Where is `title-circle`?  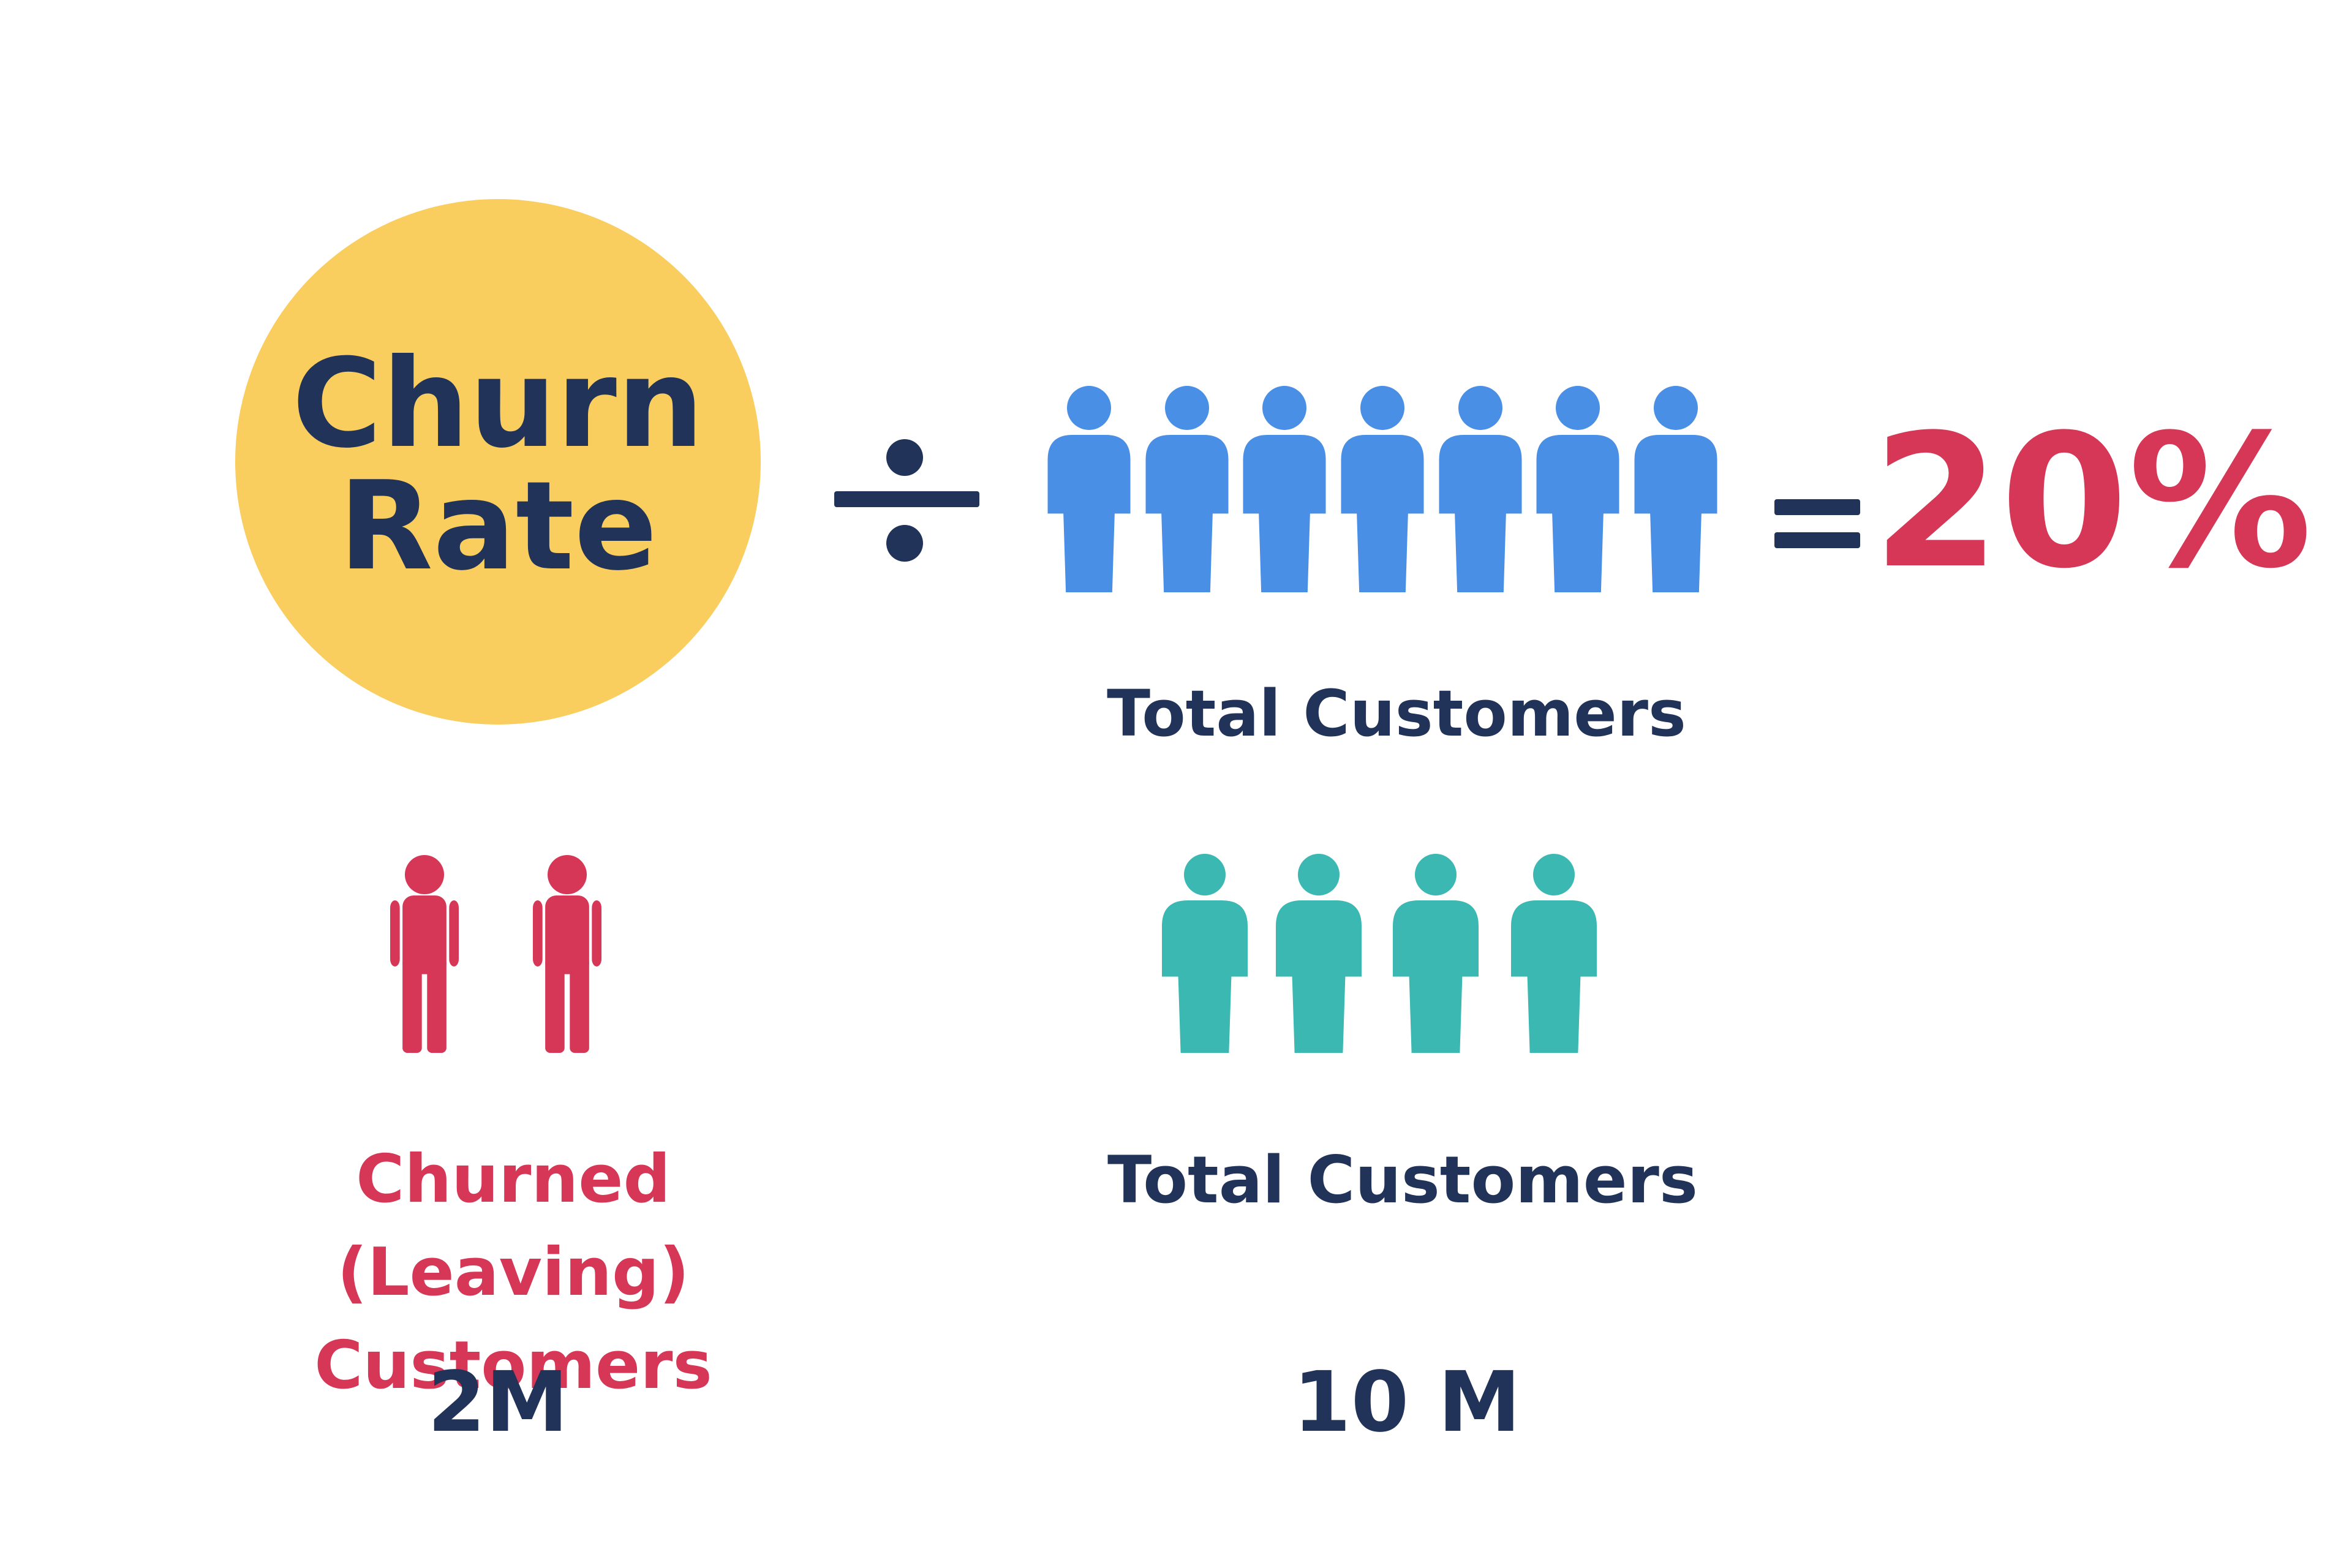 title-circle is located at coordinates (498, 462).